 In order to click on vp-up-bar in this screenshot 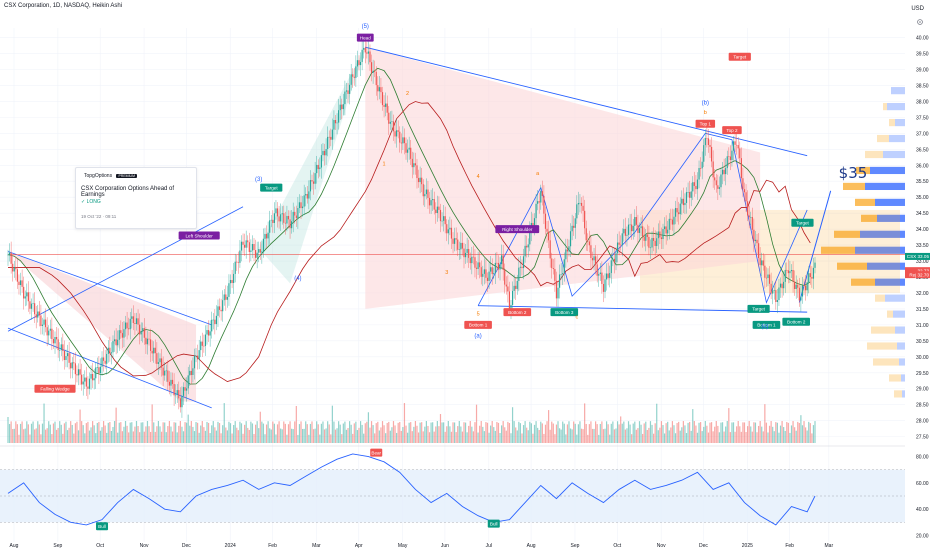, I will do `click(890, 202)`.